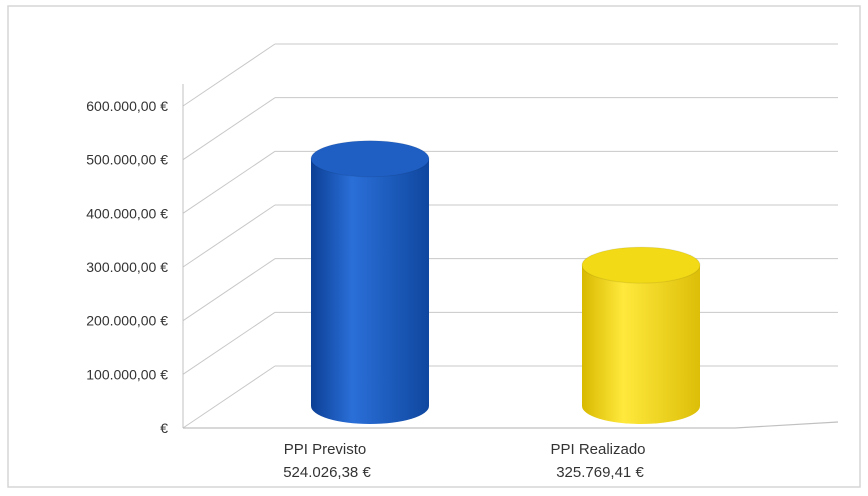 The height and width of the screenshot is (496, 868). What do you see at coordinates (327, 472) in the screenshot?
I see `value-label: 524.026,38 €` at bounding box center [327, 472].